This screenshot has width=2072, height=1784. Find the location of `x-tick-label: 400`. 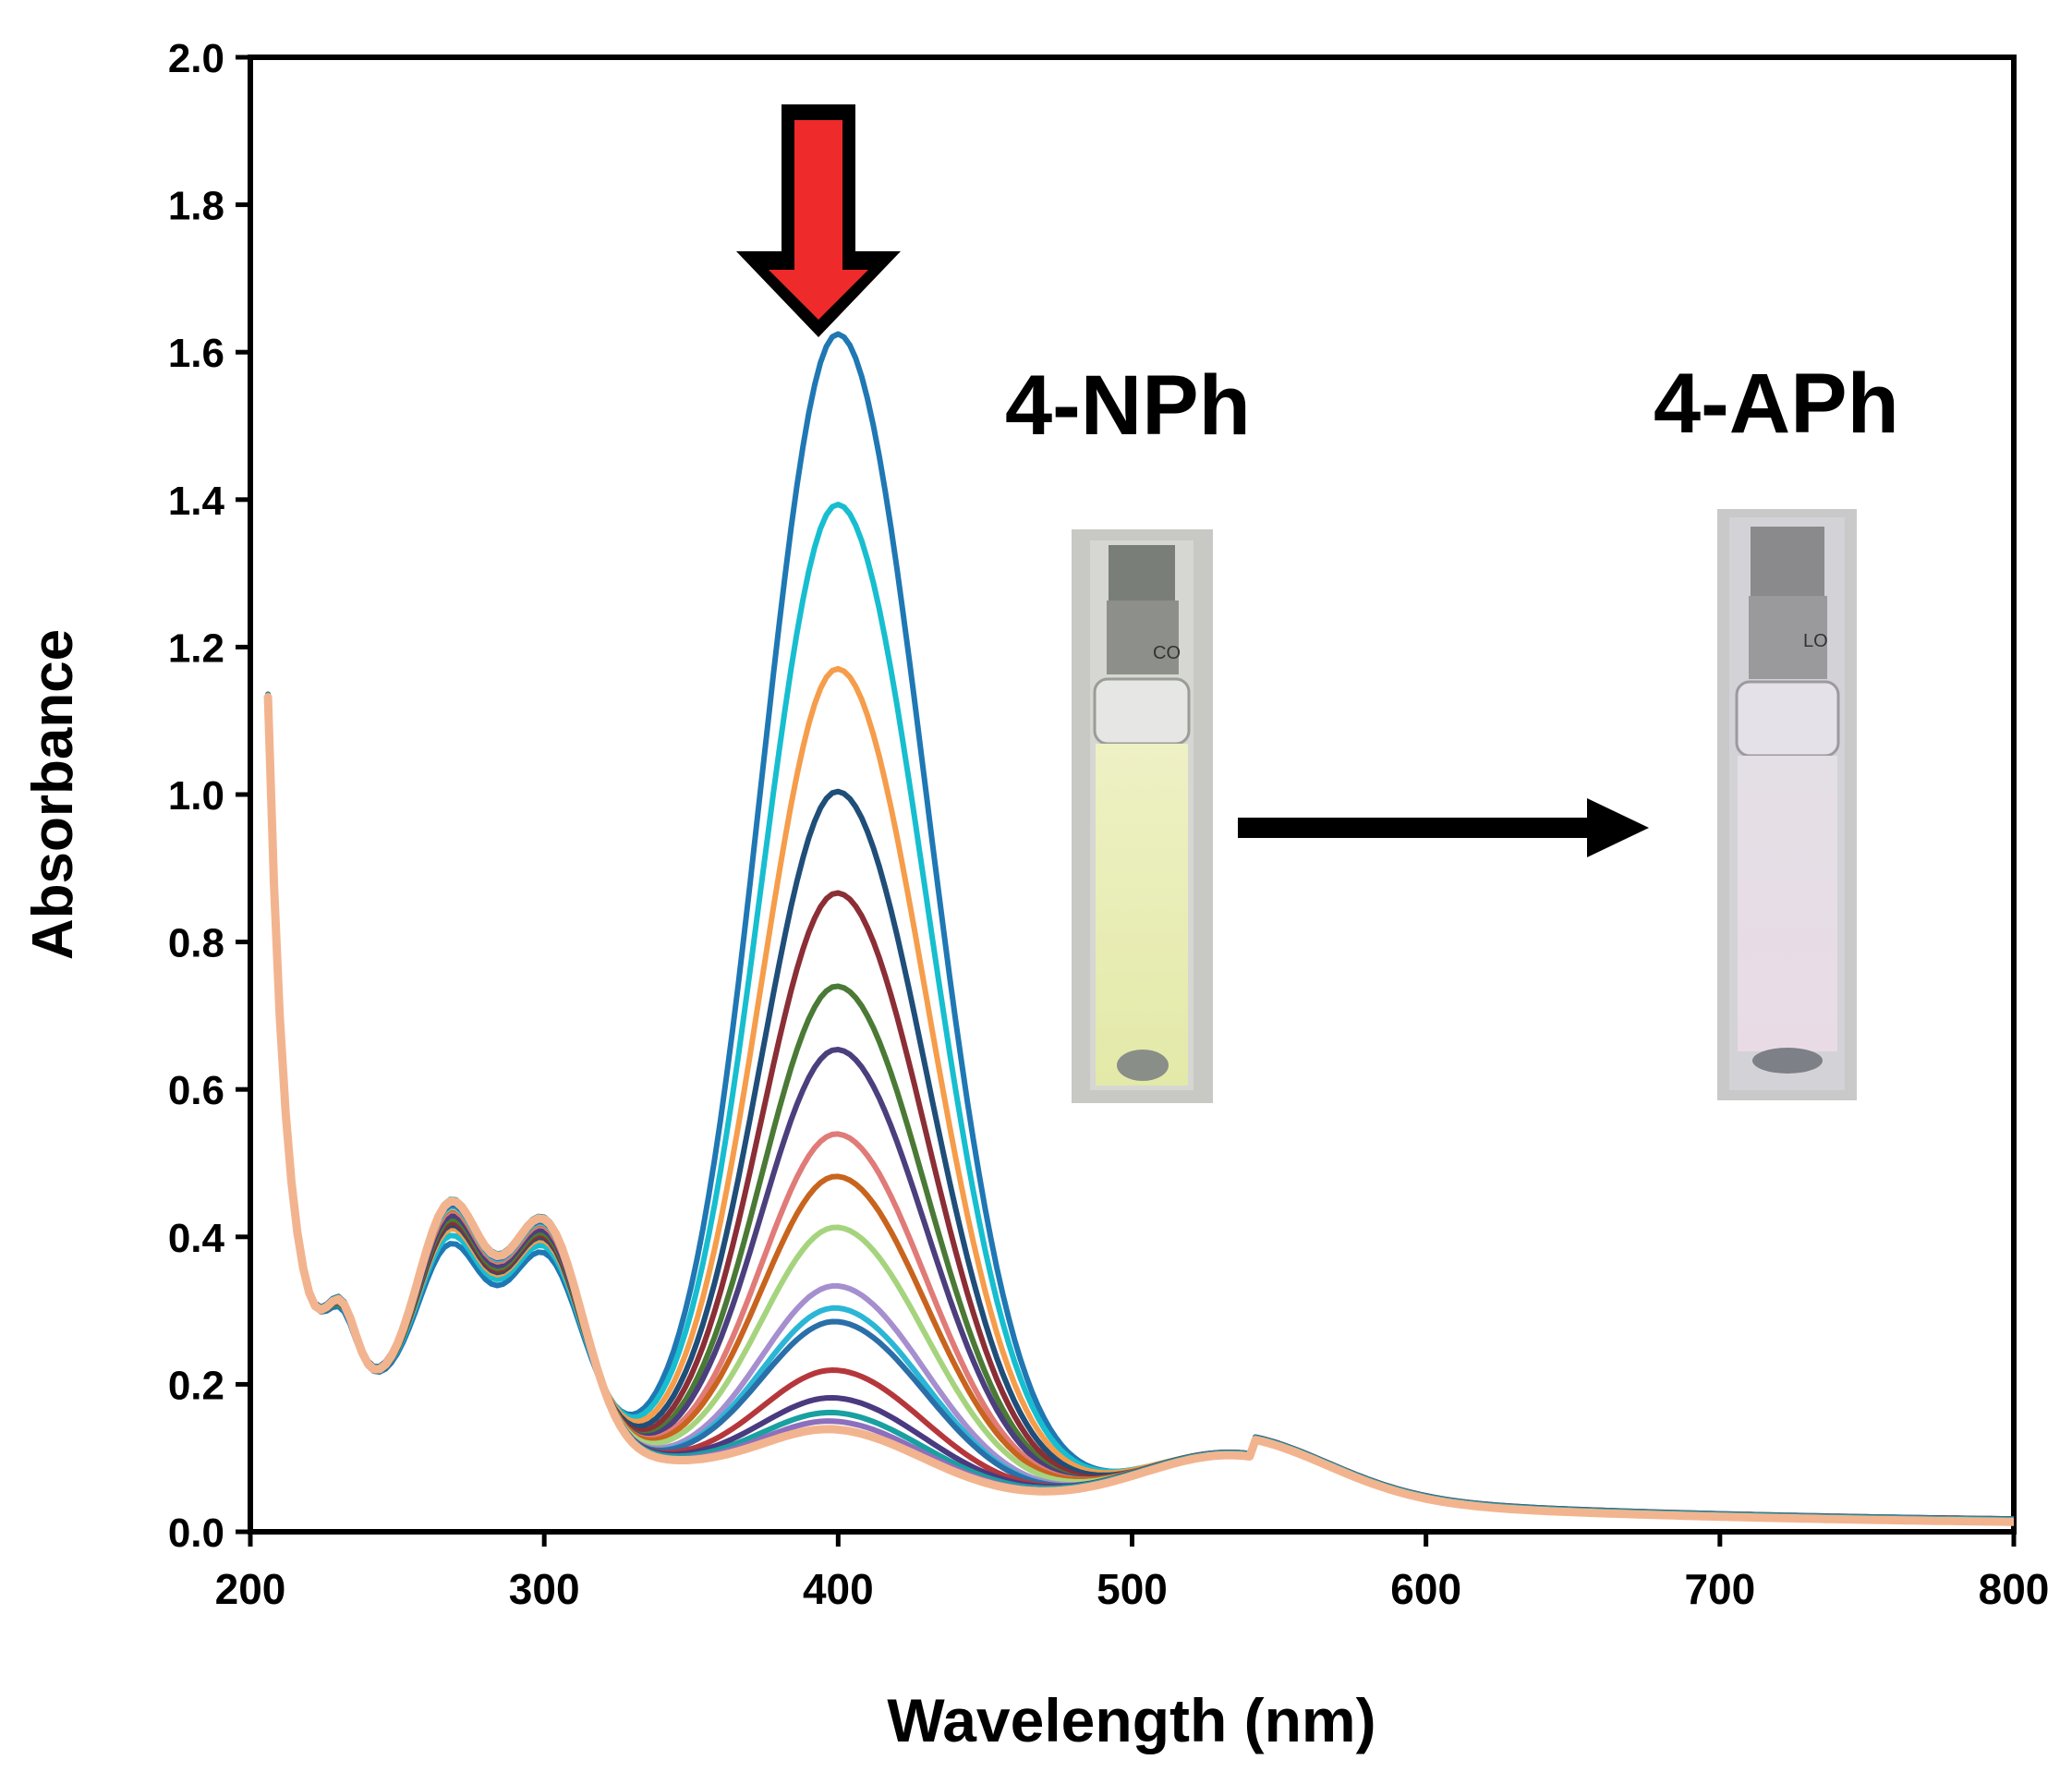

x-tick-label: 400 is located at coordinates (838, 1589).